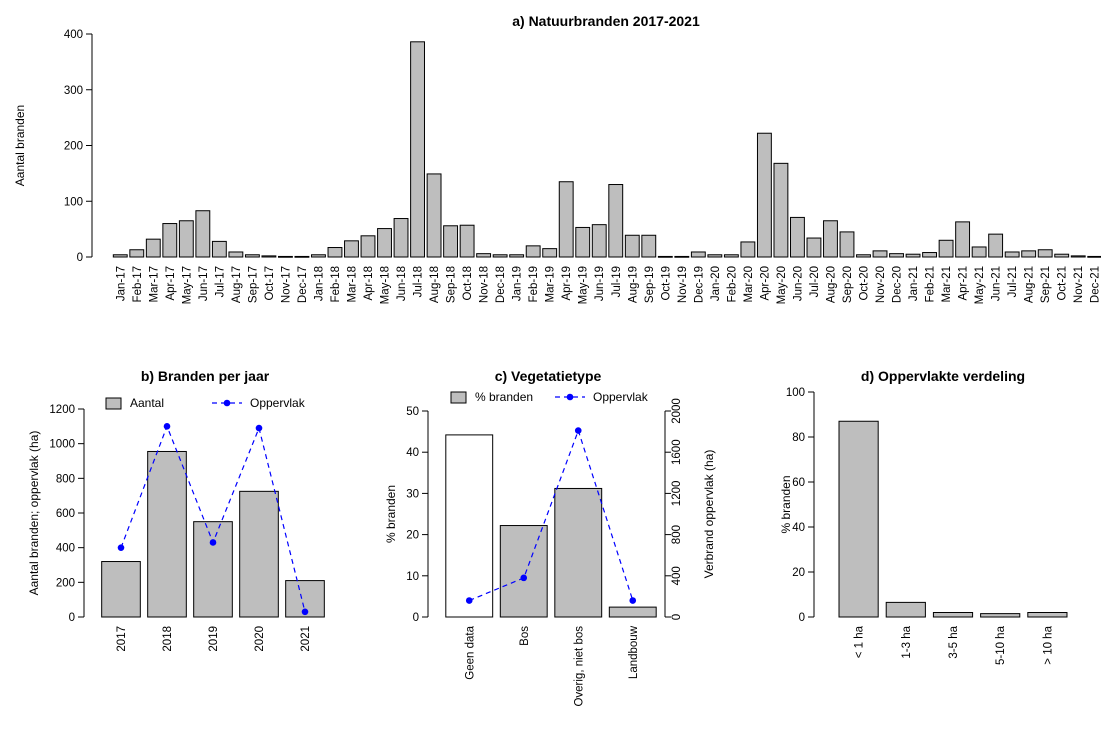 The height and width of the screenshot is (731, 1101). I want to click on x-tick-label: Nov-17, so click(286, 284).